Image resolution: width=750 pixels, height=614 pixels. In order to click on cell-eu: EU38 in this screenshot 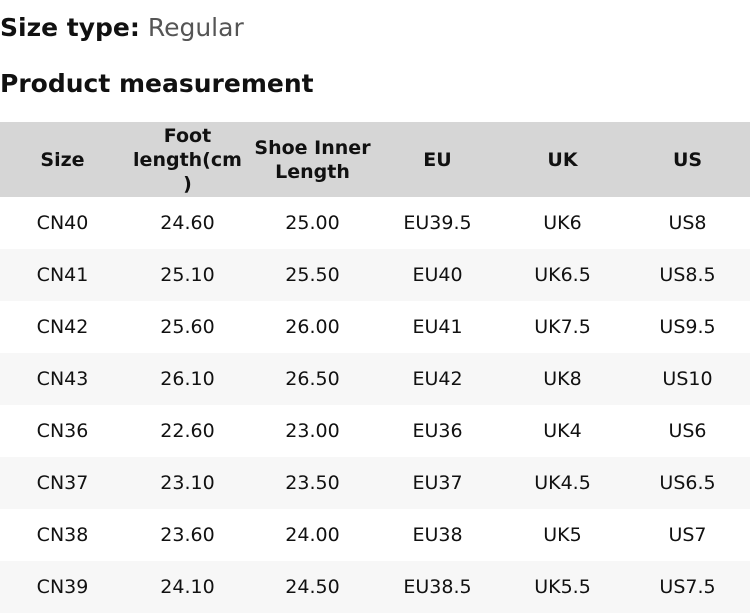, I will do `click(437, 535)`.